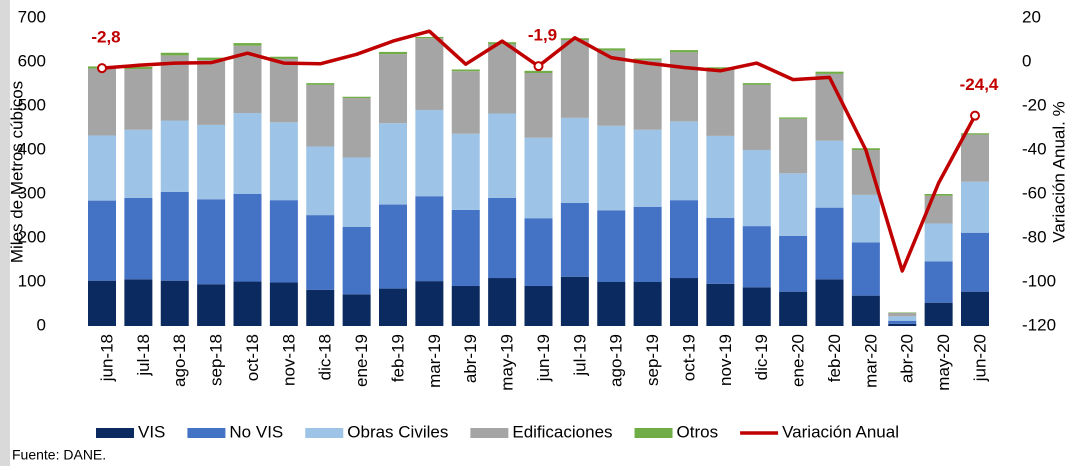 The image size is (1072, 471). I want to click on y-tick-label: 500, so click(32, 104).